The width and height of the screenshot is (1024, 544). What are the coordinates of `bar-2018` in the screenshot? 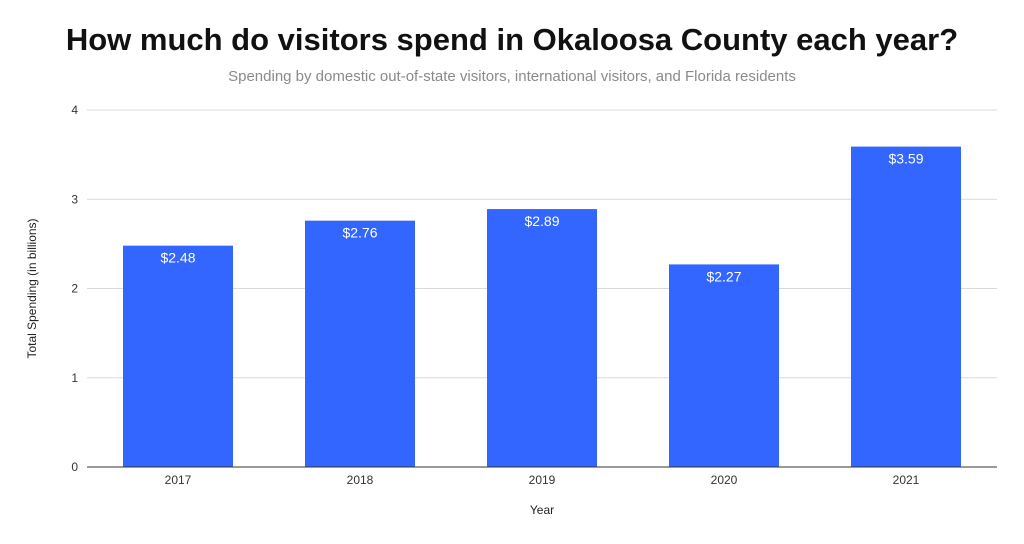 It's located at (360, 343).